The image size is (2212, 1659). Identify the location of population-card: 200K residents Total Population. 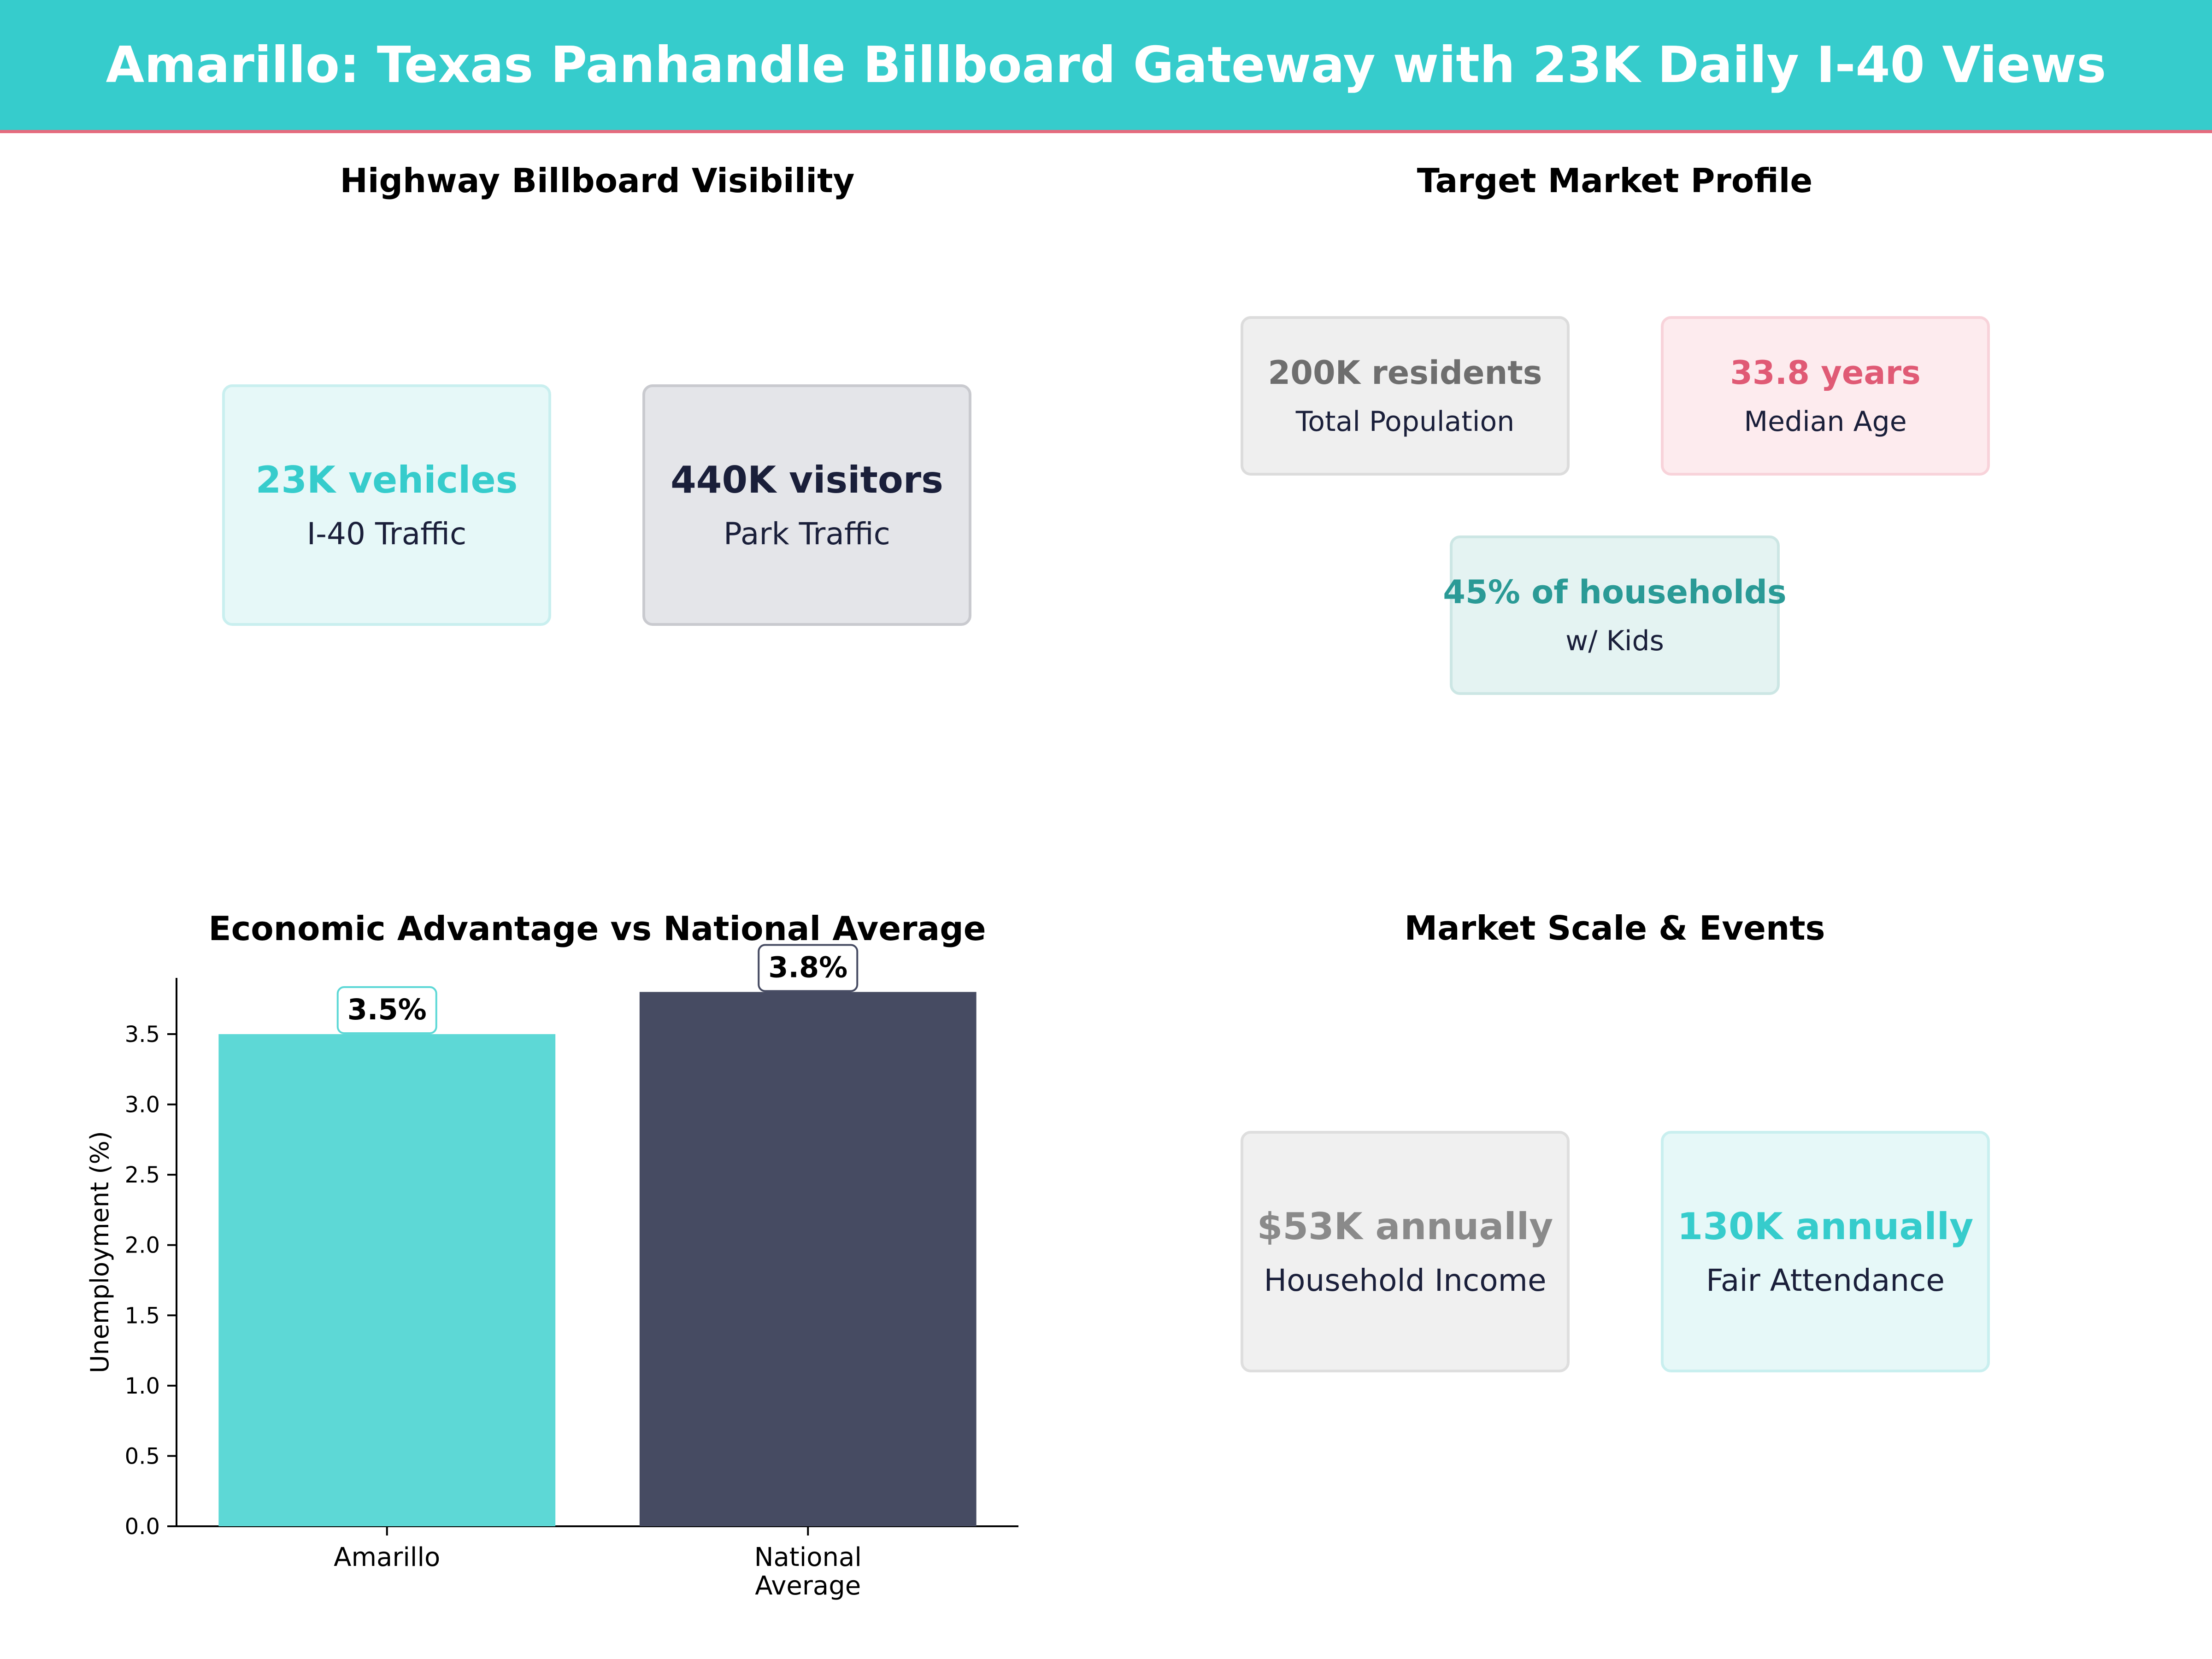
(1405, 396).